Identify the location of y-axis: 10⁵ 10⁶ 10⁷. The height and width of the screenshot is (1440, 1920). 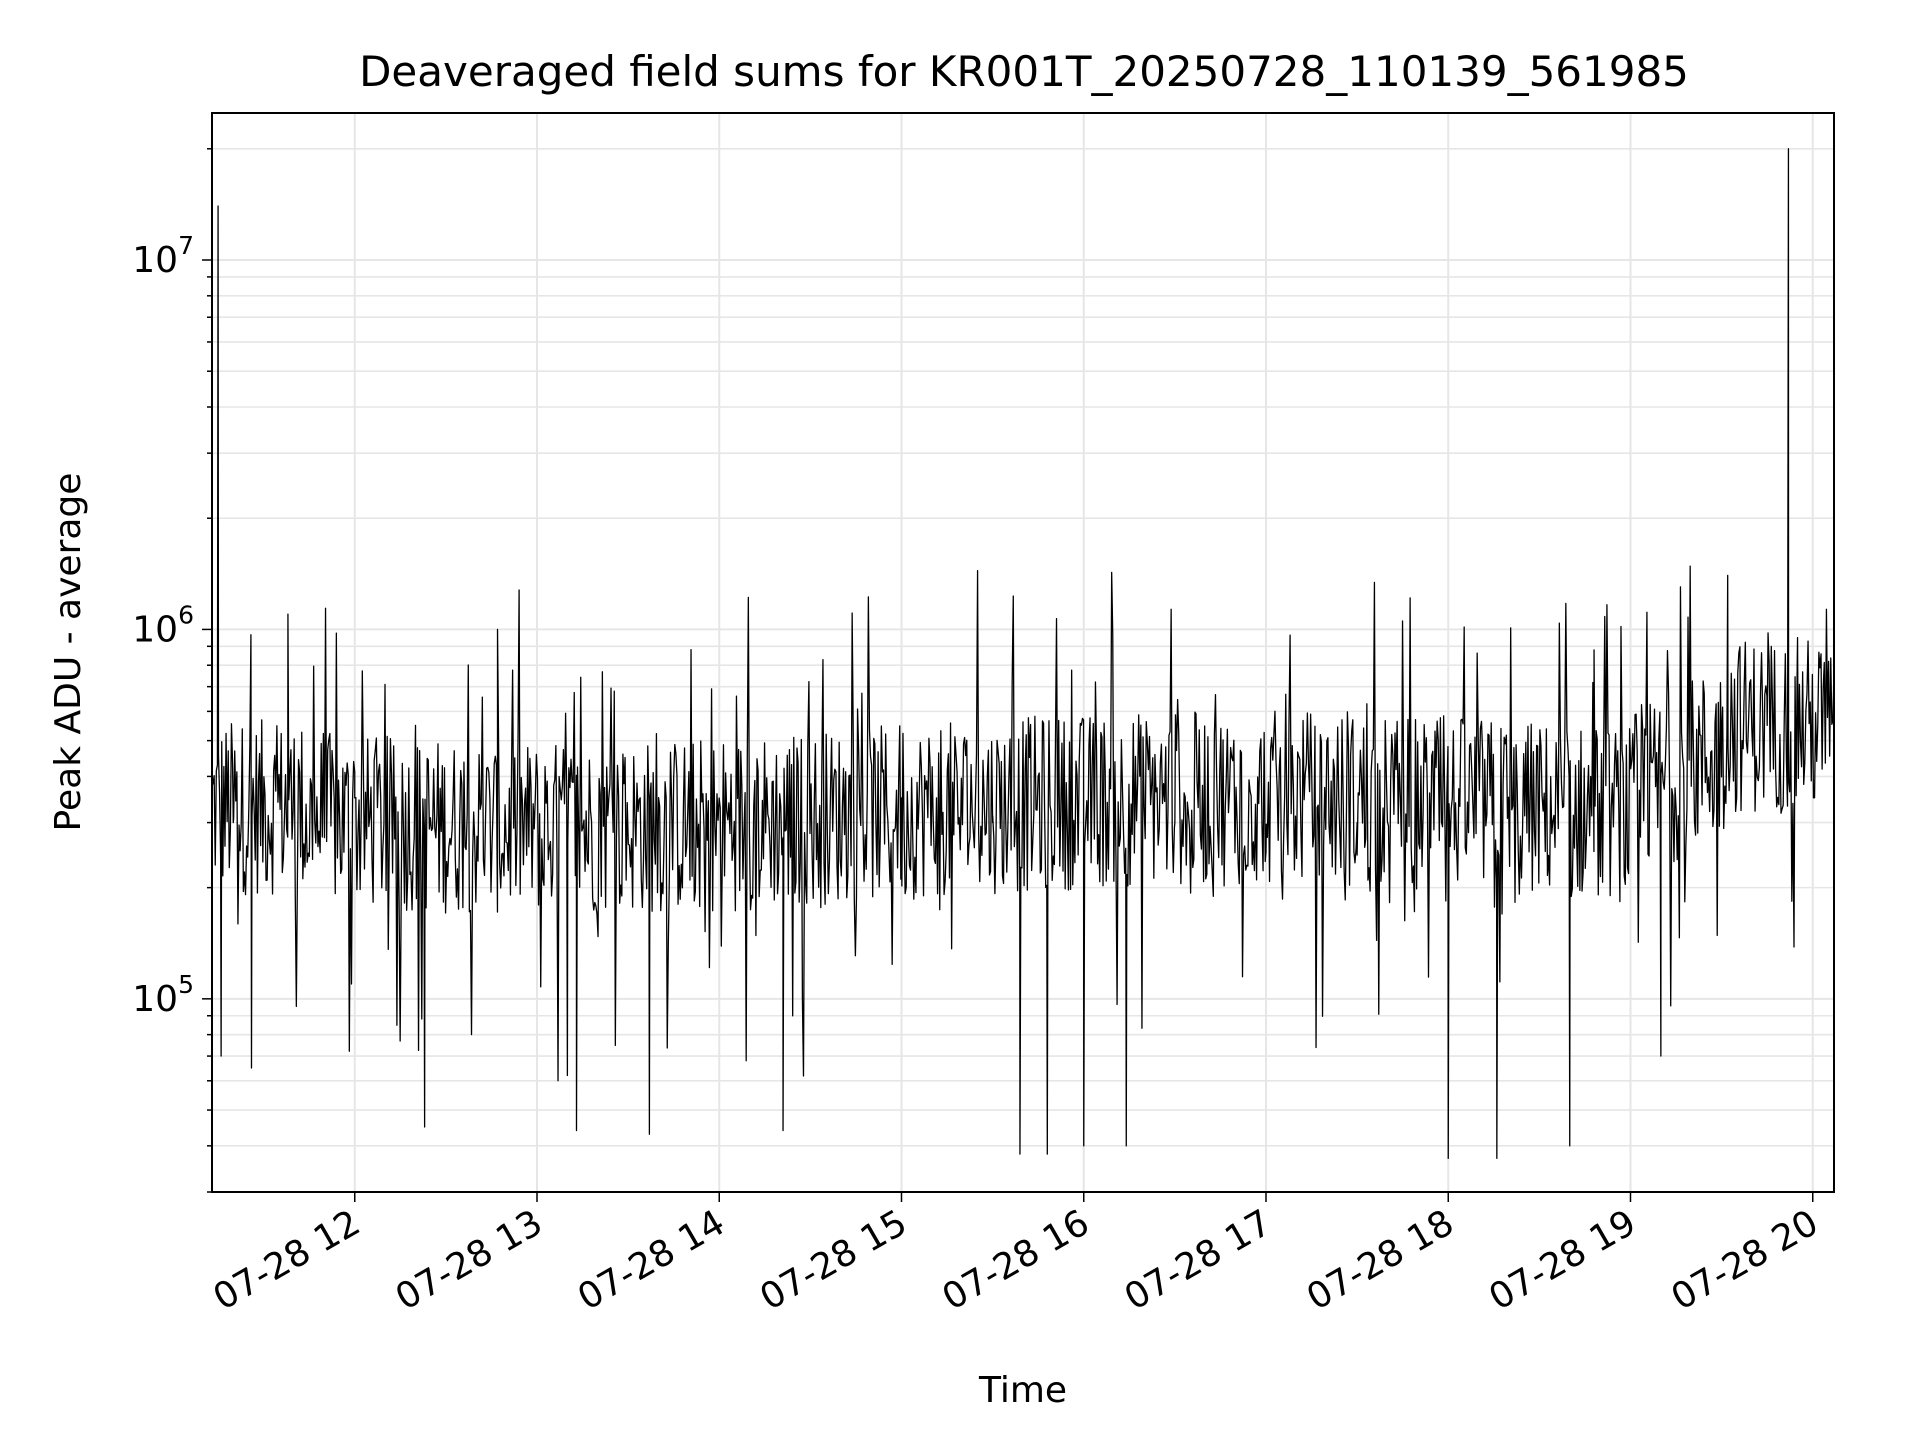
(172, 670).